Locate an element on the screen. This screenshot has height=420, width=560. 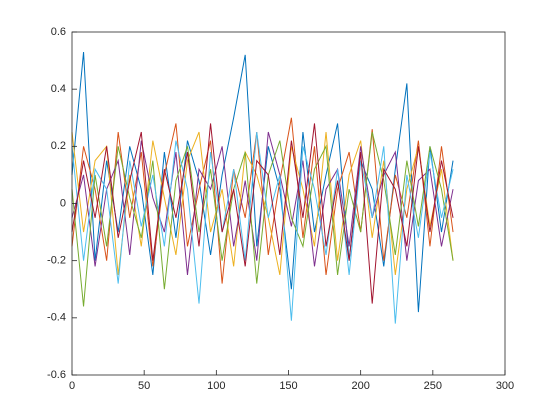
y-tick-label: -0.4 is located at coordinates (56, 318).